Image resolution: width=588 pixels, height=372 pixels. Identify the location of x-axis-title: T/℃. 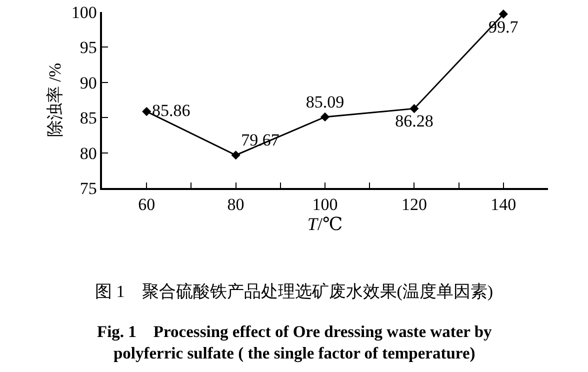
(325, 224).